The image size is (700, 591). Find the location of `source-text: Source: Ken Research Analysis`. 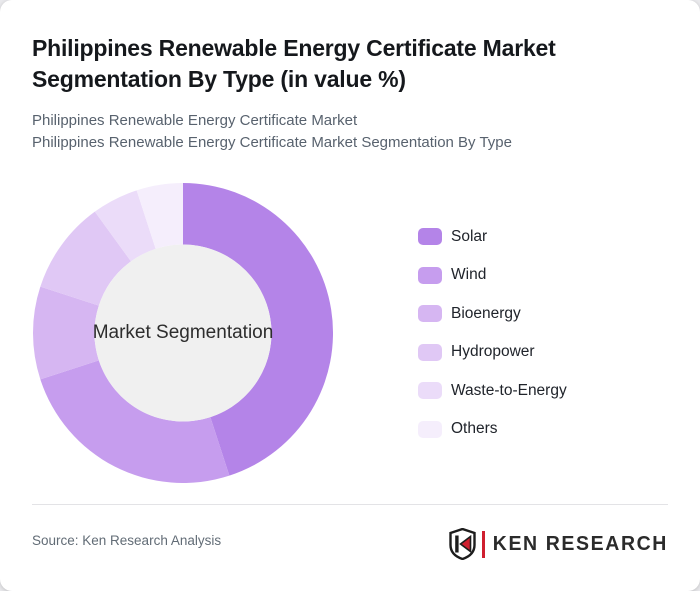

source-text: Source: Ken Research Analysis is located at coordinates (127, 540).